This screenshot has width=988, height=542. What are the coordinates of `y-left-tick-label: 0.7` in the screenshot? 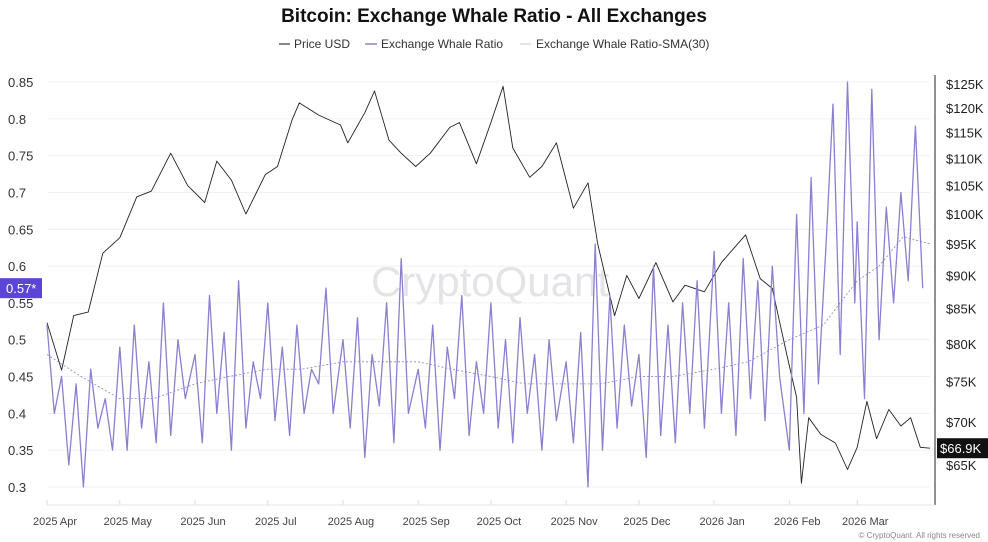 It's located at (17, 192).